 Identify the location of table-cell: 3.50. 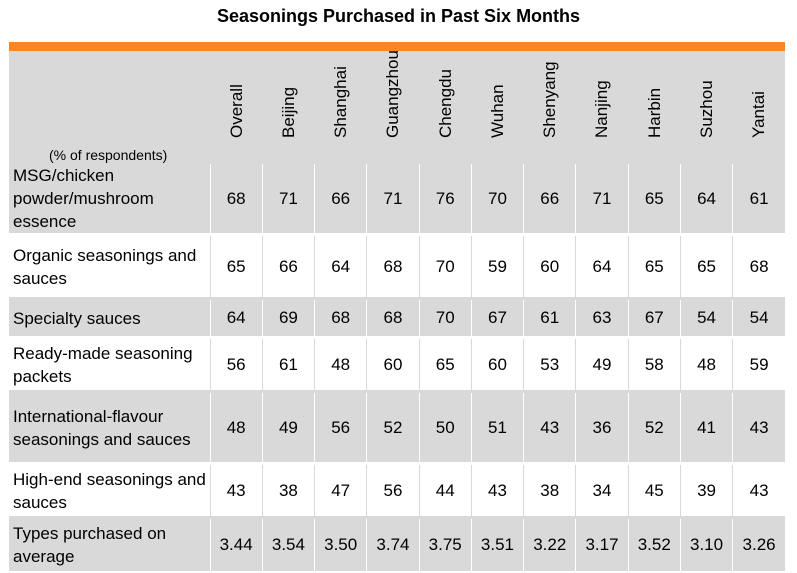
(340, 544).